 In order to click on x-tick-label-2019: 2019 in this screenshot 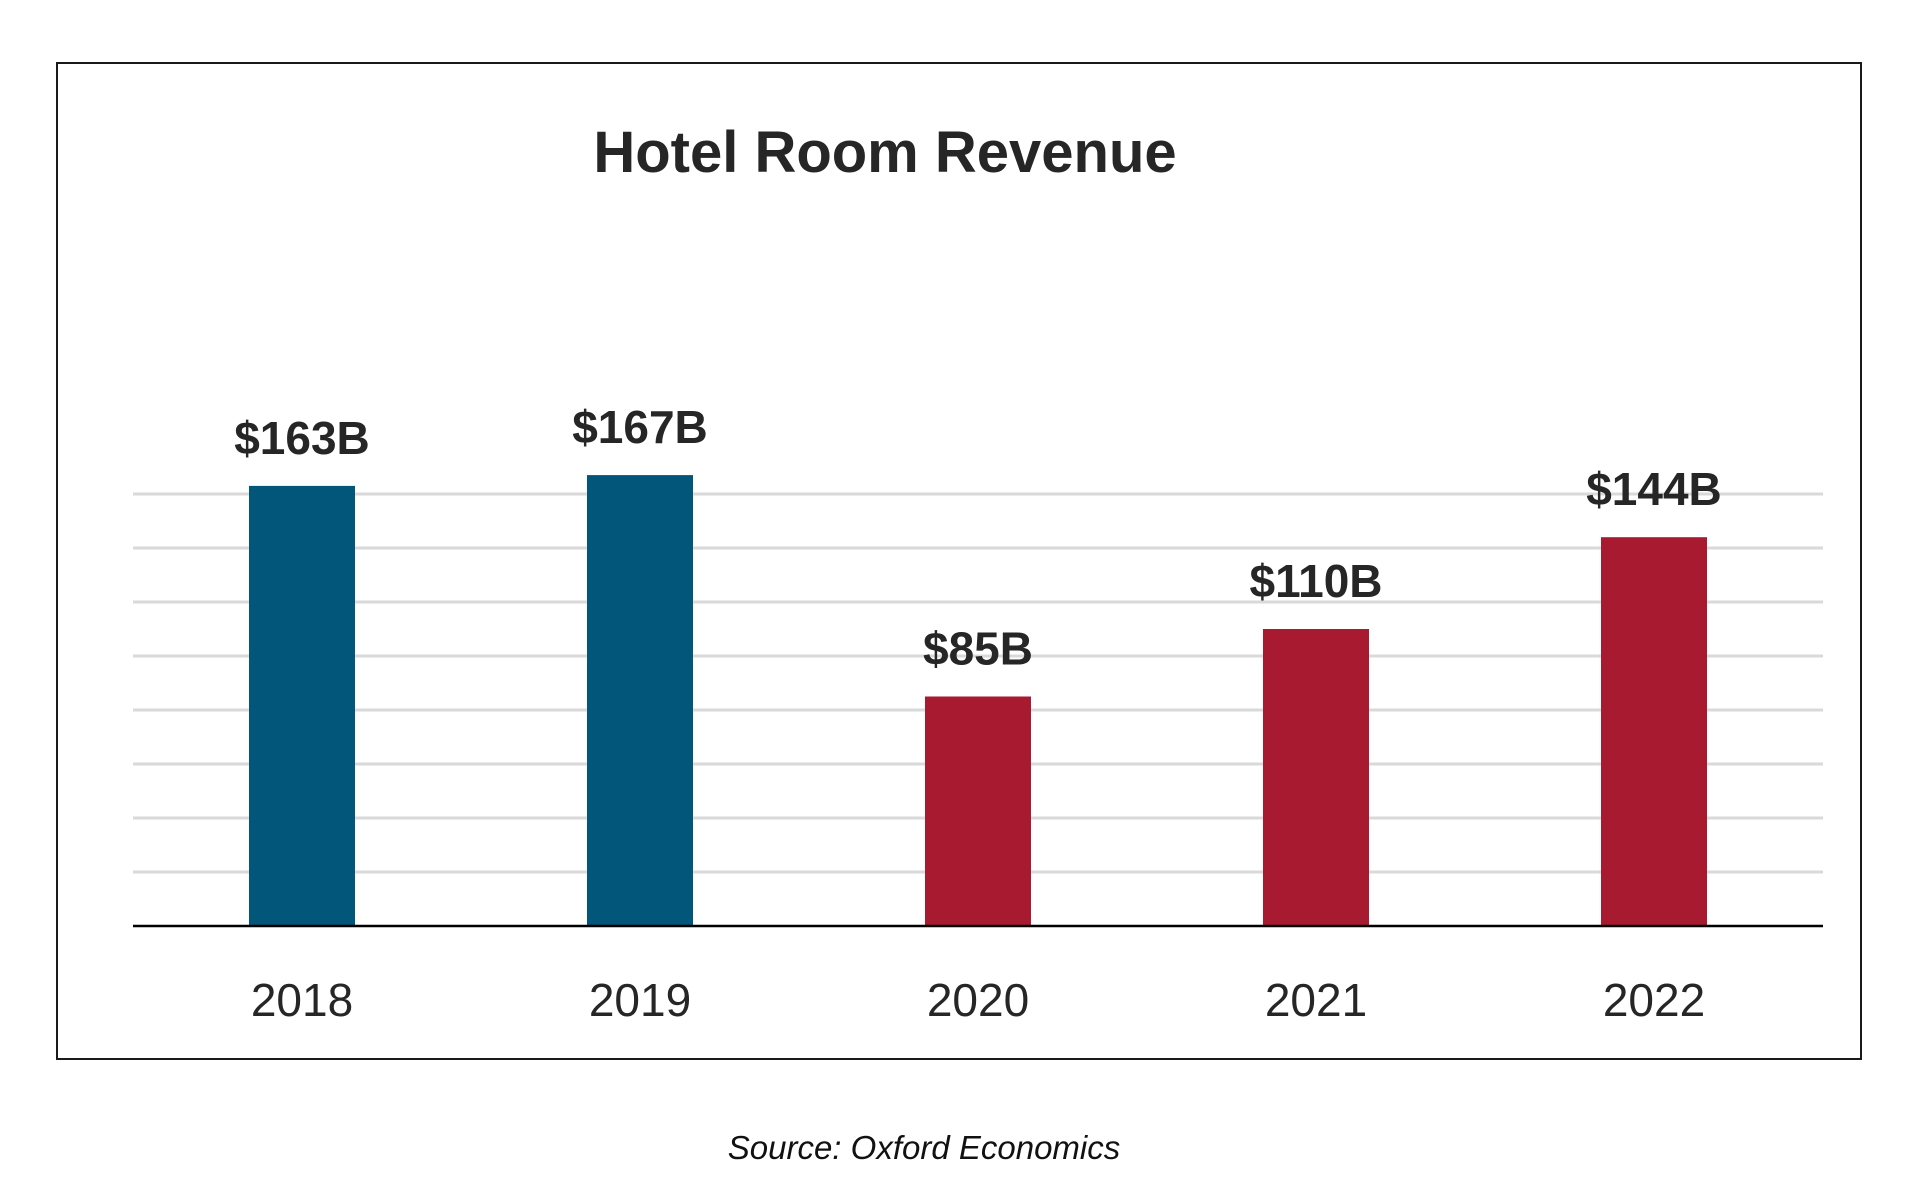, I will do `click(640, 1000)`.